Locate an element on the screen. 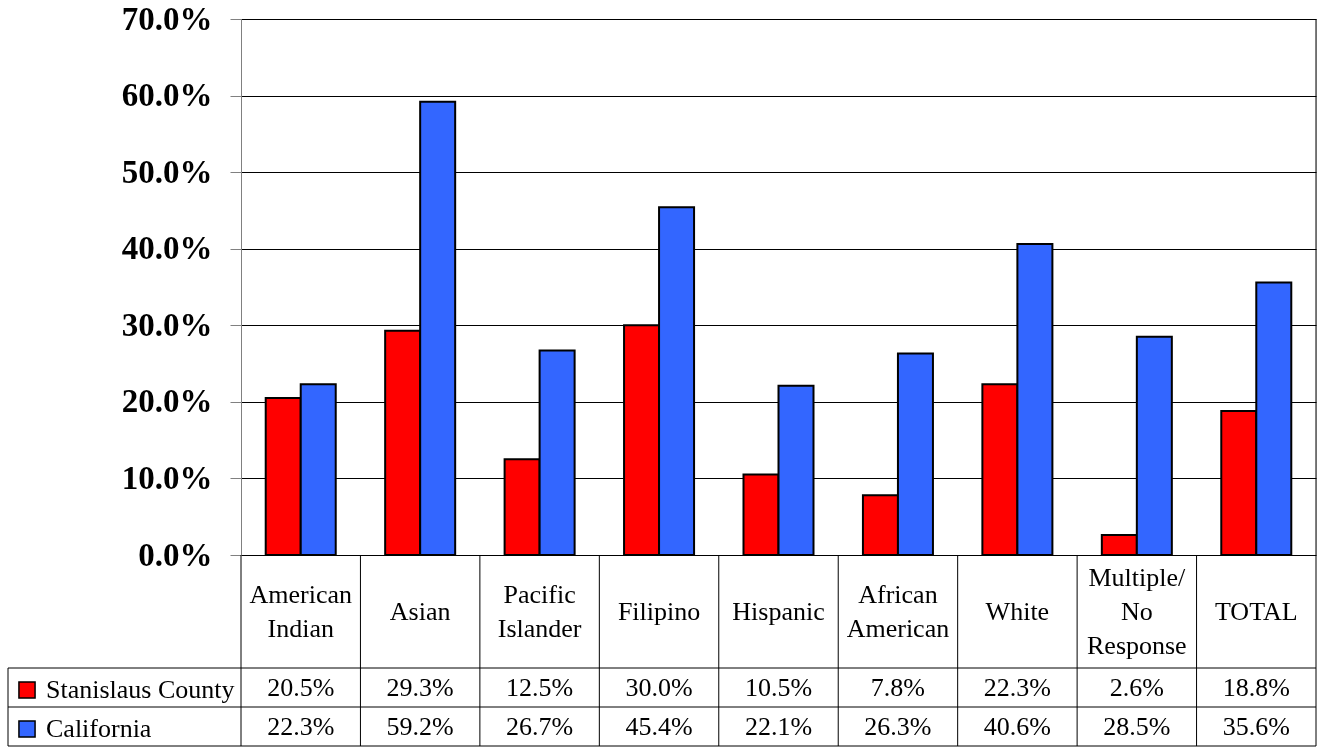 Image resolution: width=1324 pixels, height=756 pixels. data-label: 59.2% is located at coordinates (420, 726).